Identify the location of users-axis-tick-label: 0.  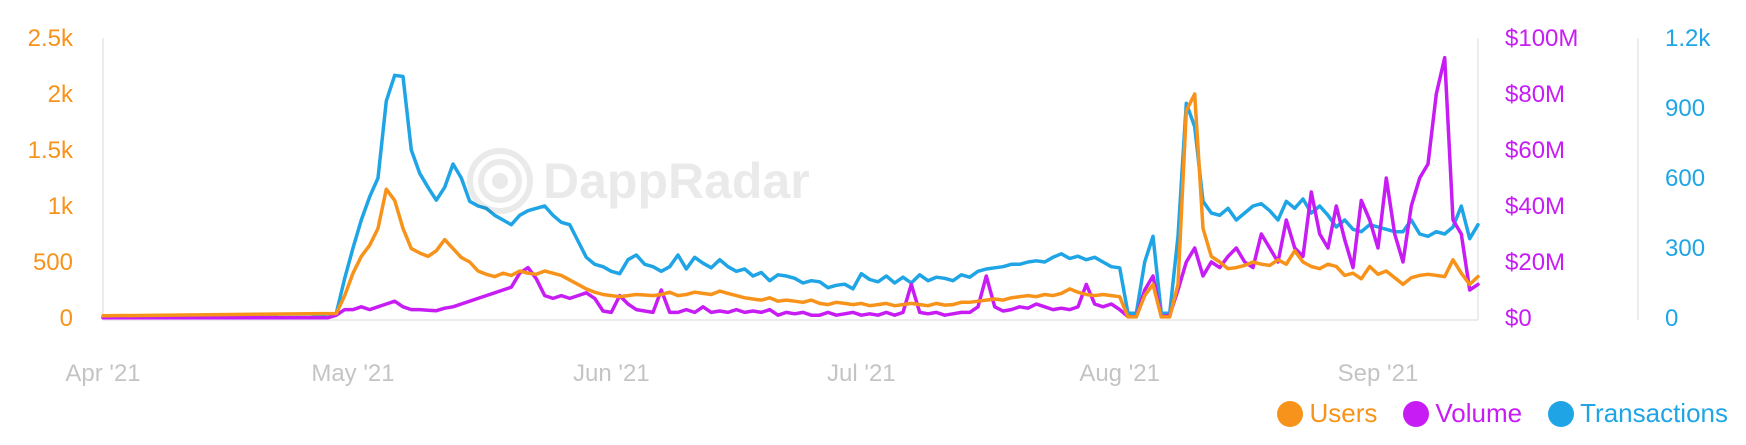
(66, 318).